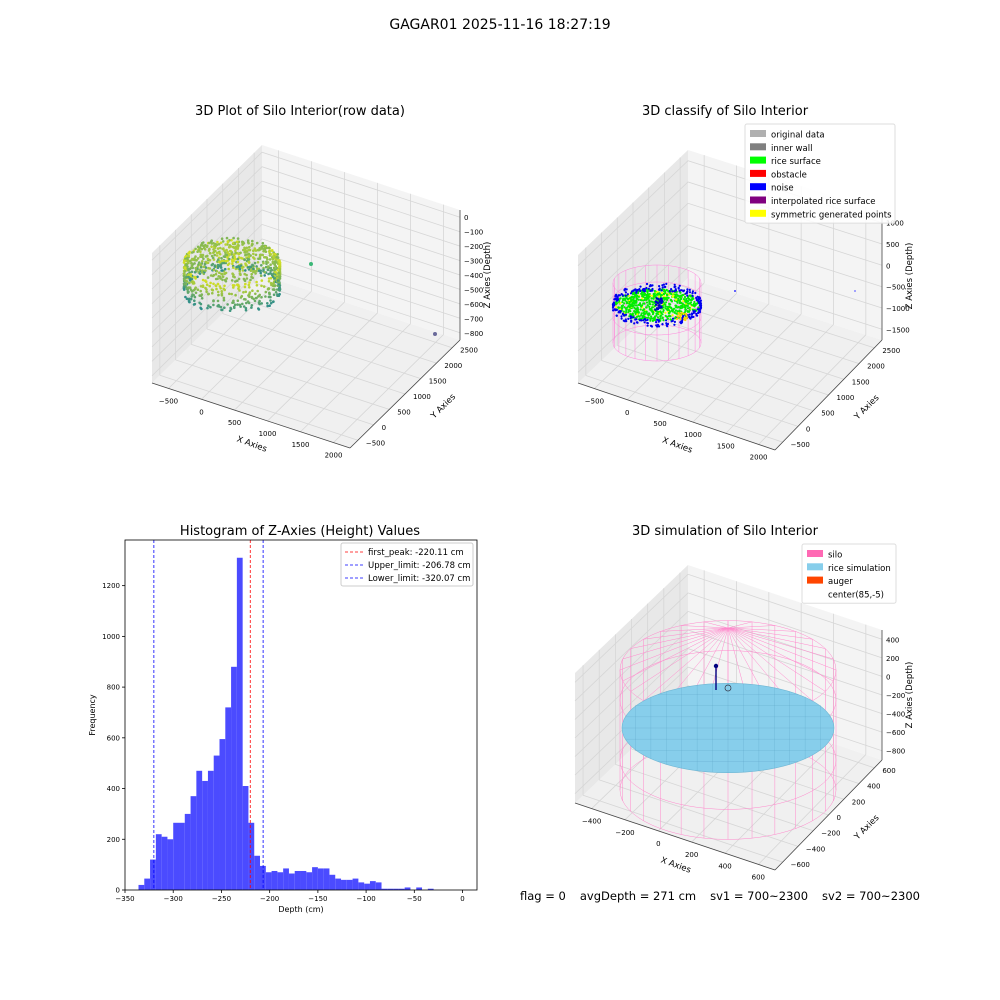 This screenshot has height=1000, width=1000. I want to click on x-axis-line, so click(676, 416).